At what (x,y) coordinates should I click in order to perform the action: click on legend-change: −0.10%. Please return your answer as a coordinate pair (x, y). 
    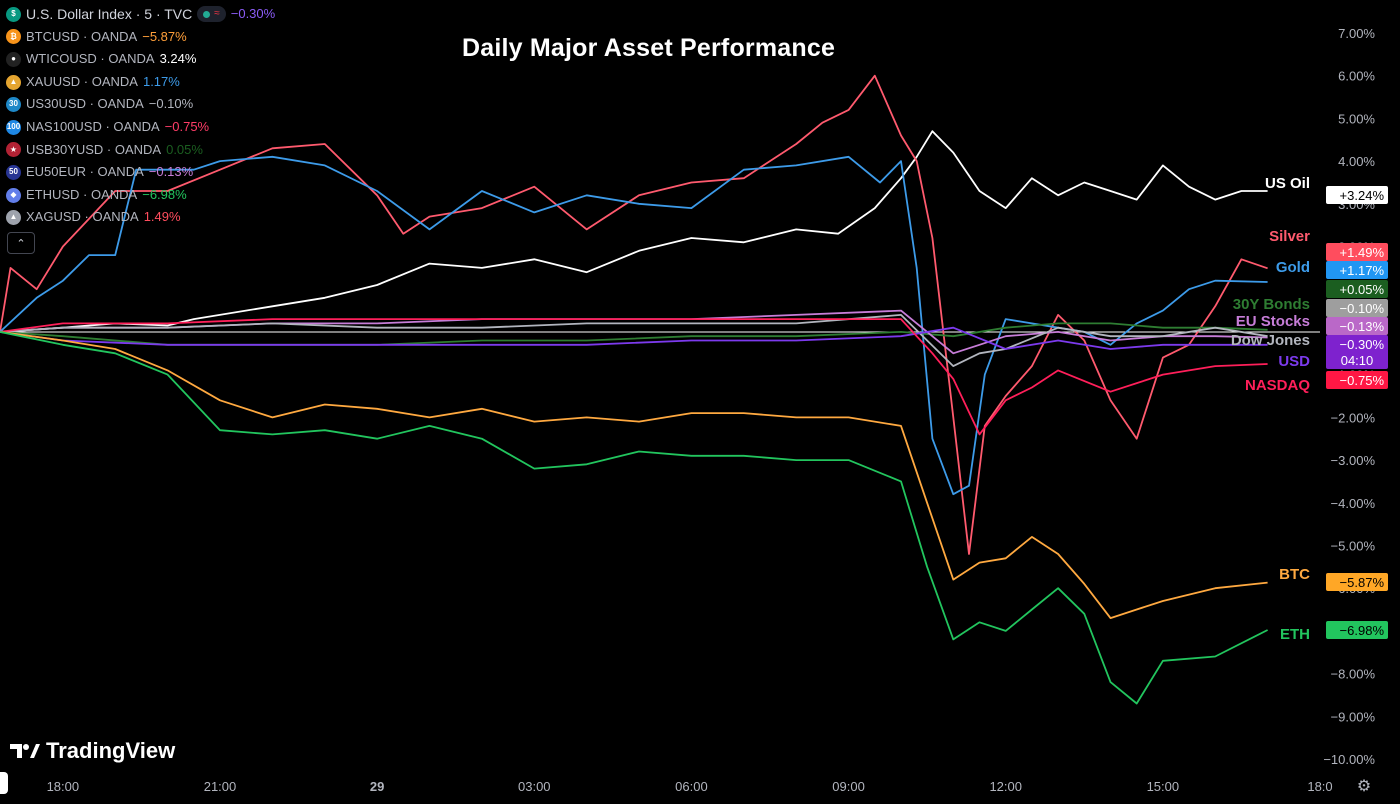
    Looking at the image, I should click on (171, 104).